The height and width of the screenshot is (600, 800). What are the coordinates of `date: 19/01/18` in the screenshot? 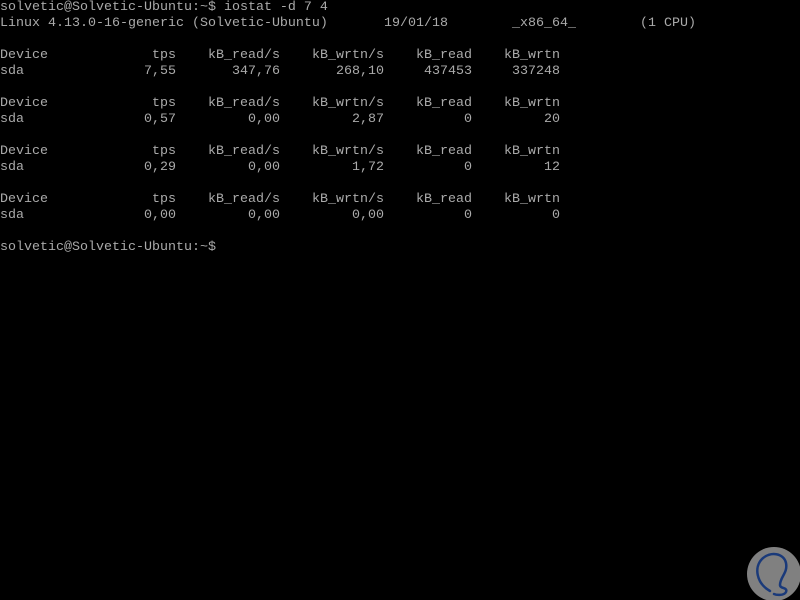 It's located at (416, 23).